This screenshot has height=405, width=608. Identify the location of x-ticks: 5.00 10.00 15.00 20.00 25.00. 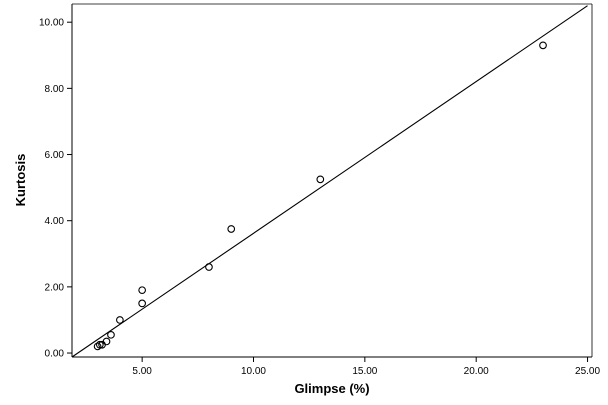
(366, 367).